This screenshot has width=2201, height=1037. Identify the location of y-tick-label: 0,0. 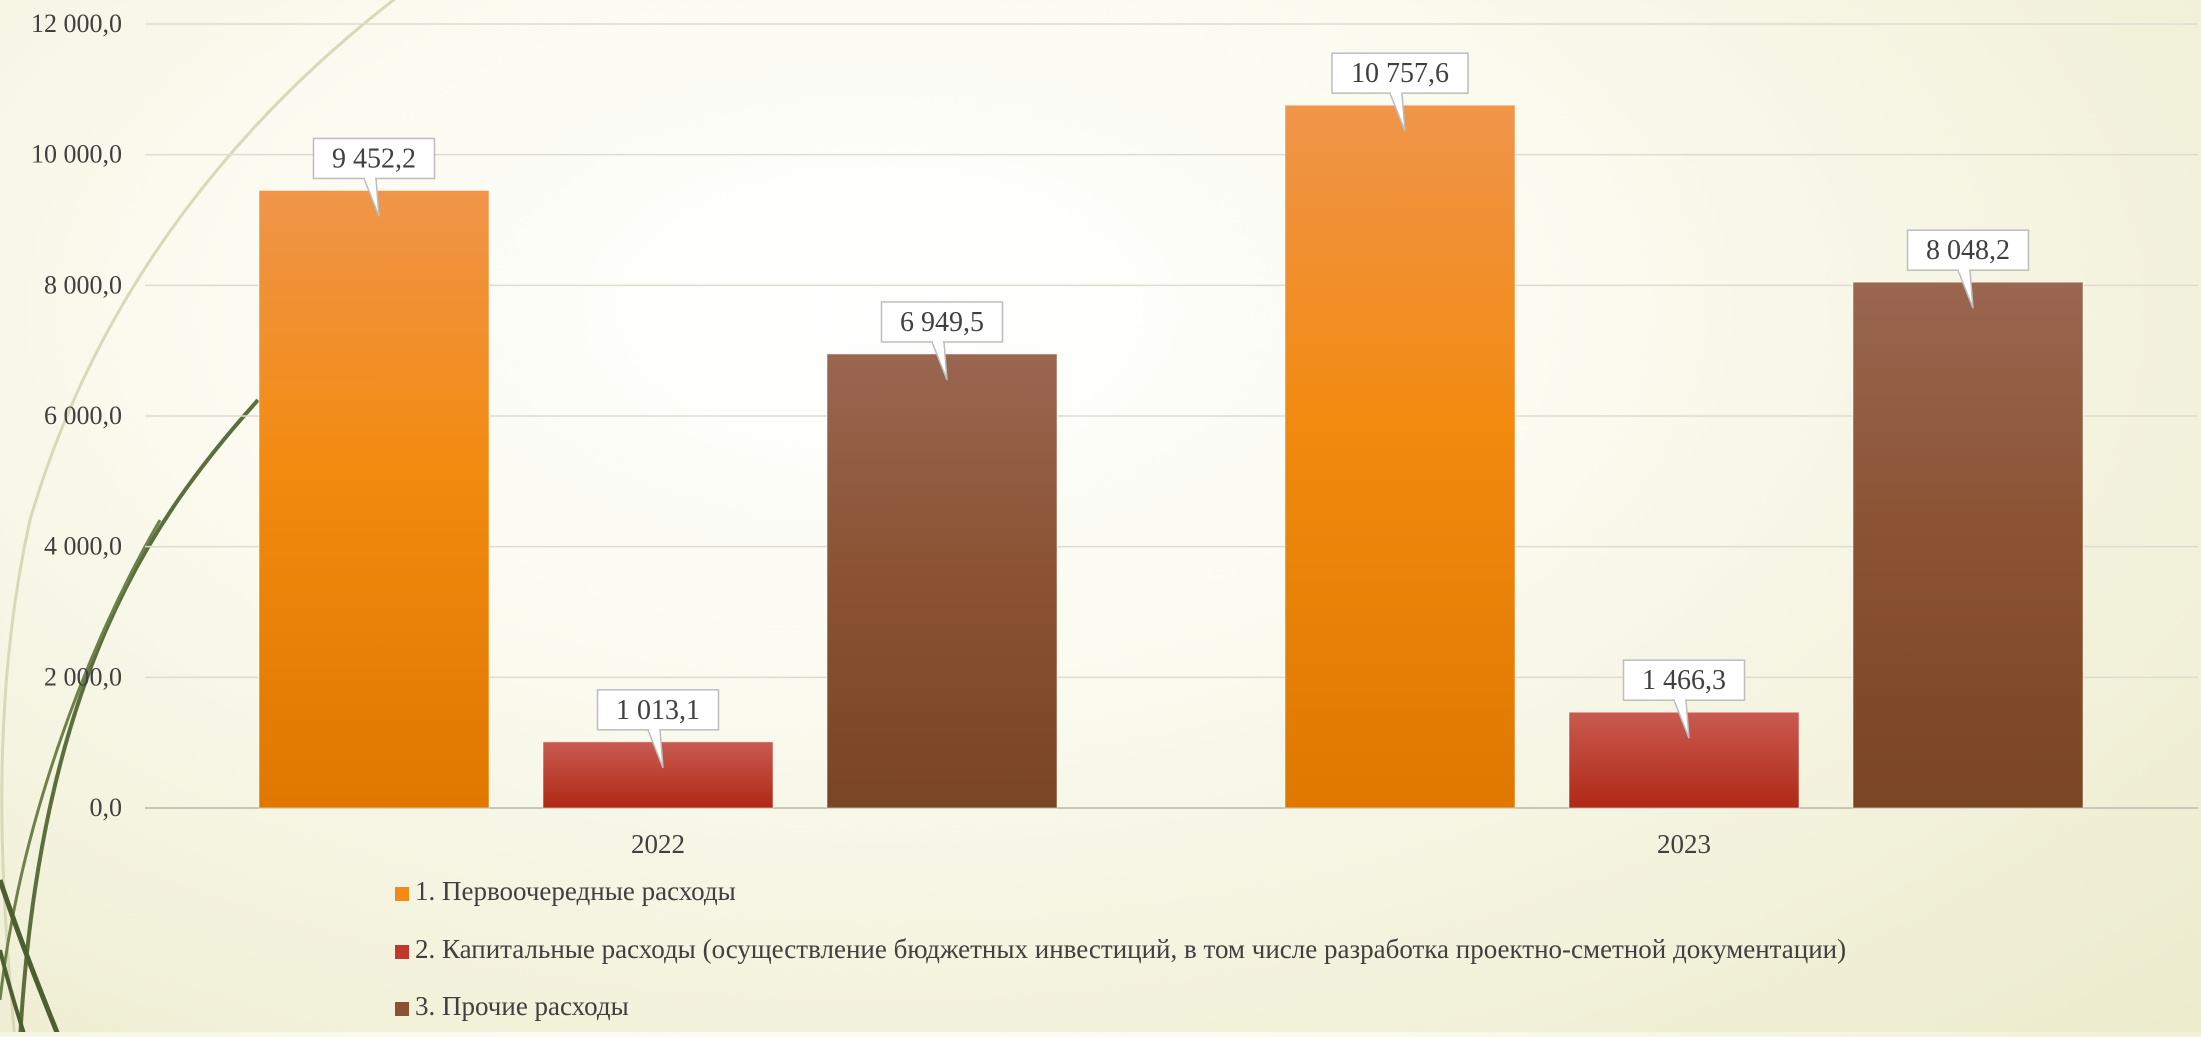
(106, 807).